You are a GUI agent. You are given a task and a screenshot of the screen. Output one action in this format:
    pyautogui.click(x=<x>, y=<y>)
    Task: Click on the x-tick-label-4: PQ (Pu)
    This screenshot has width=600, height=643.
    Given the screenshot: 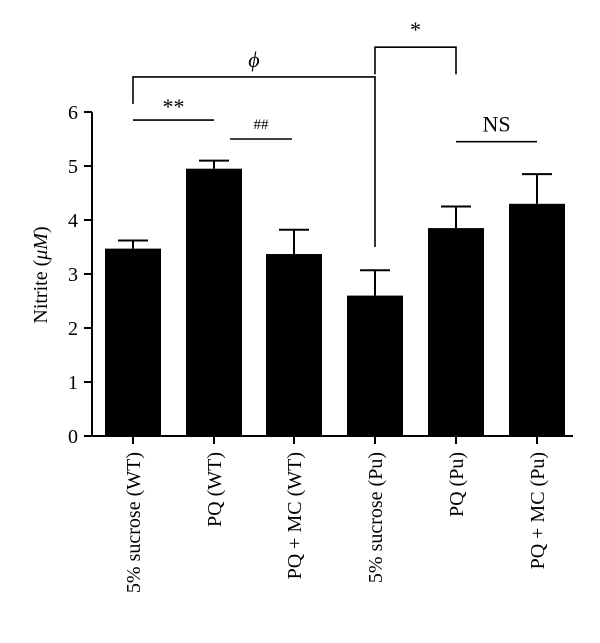 What is the action you would take?
    pyautogui.click(x=457, y=484)
    